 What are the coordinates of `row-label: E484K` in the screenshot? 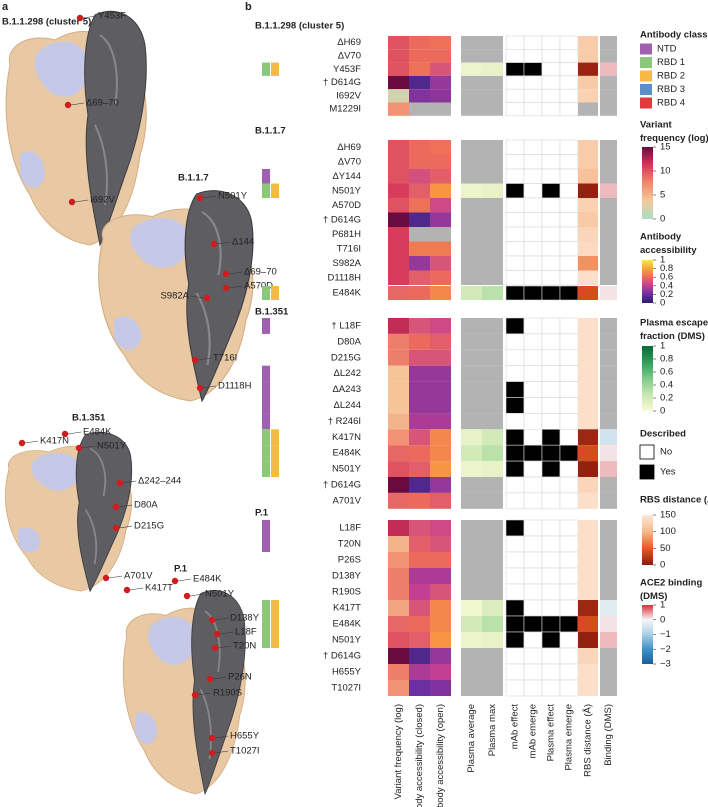 It's located at (346, 624).